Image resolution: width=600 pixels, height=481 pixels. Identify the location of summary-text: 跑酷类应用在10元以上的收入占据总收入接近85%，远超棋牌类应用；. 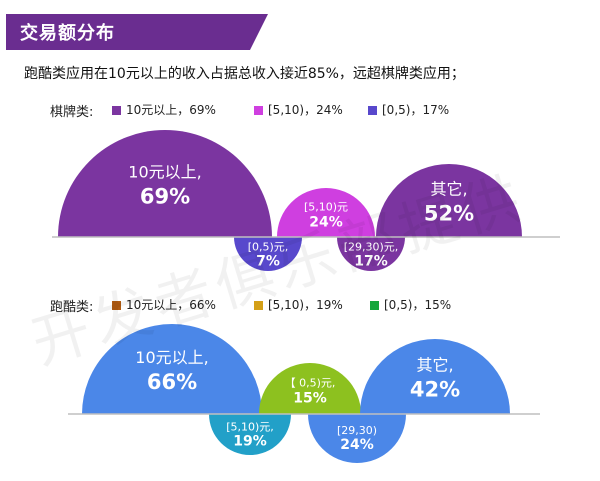
(244, 74).